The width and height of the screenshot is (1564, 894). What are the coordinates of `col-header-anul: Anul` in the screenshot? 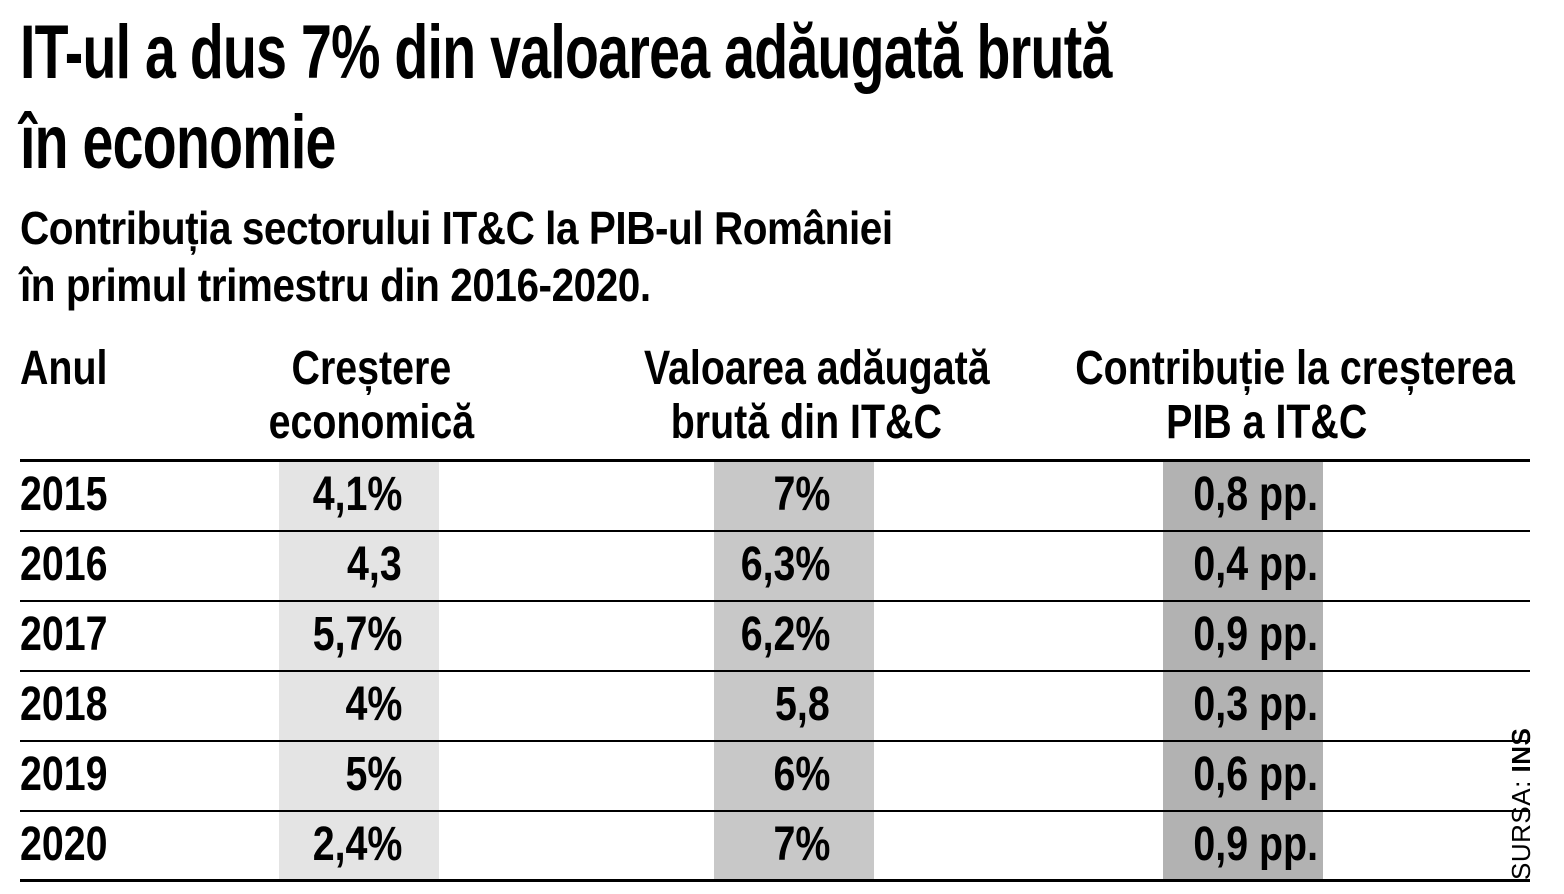 It's located at (64, 368).